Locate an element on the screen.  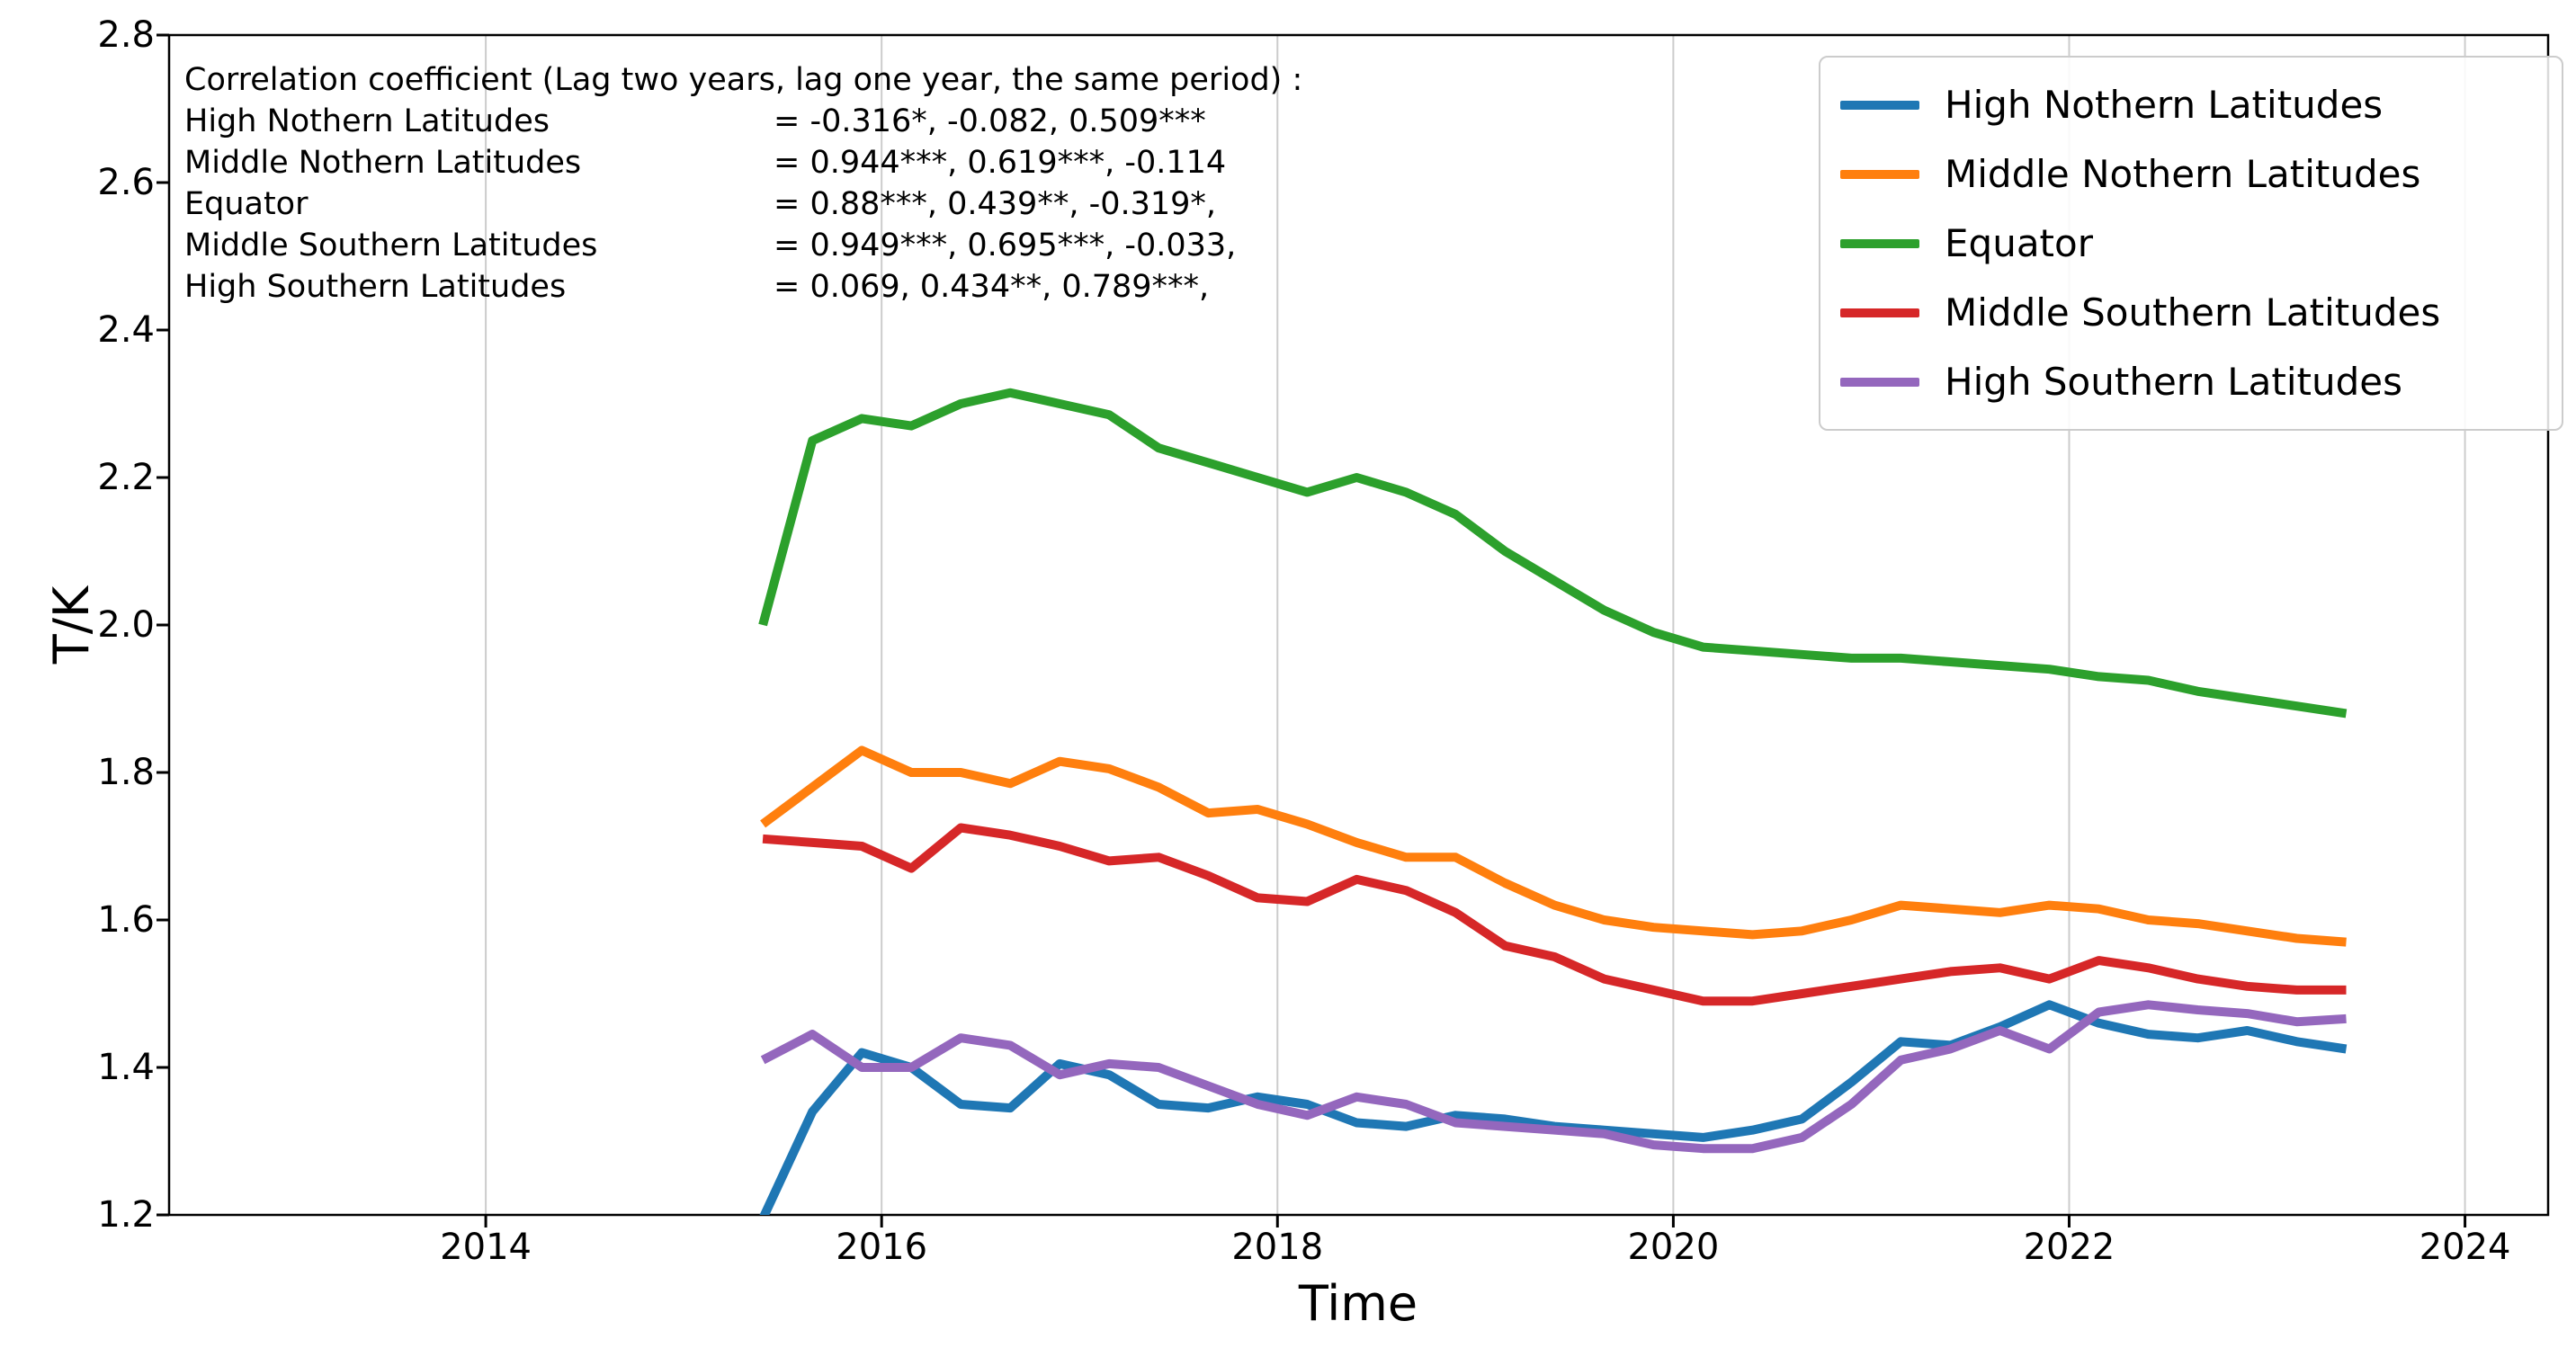
correlation-annotation-row: Equator = 0.88***, 0.439**, -0.319*, is located at coordinates (743, 204).